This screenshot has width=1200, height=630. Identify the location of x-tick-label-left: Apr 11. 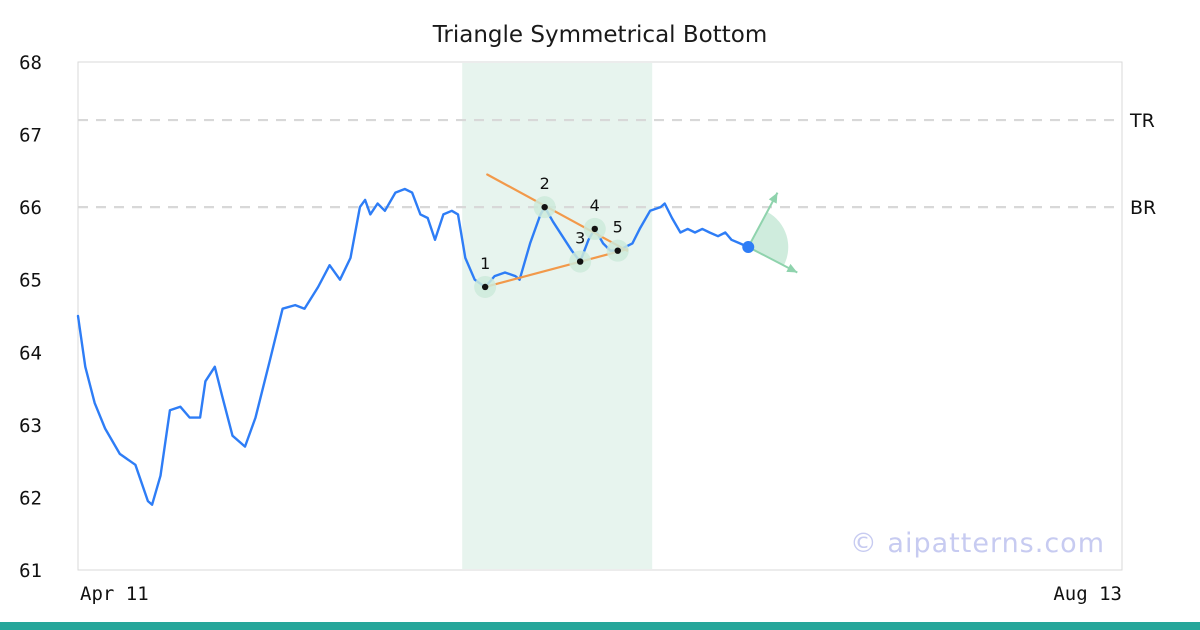
(114, 594).